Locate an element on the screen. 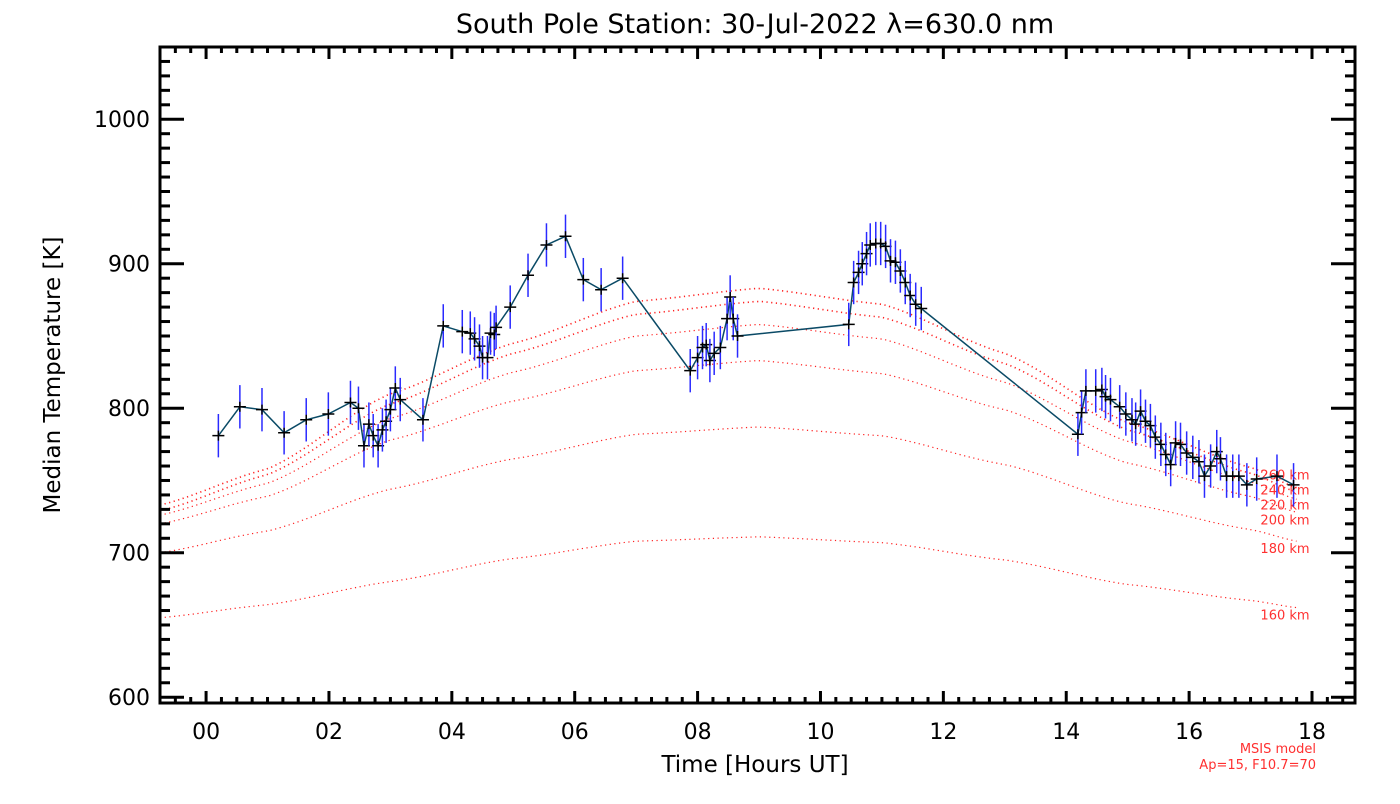 The width and height of the screenshot is (1400, 804). y-axis-label: Median Temperature [K] is located at coordinates (53, 375).